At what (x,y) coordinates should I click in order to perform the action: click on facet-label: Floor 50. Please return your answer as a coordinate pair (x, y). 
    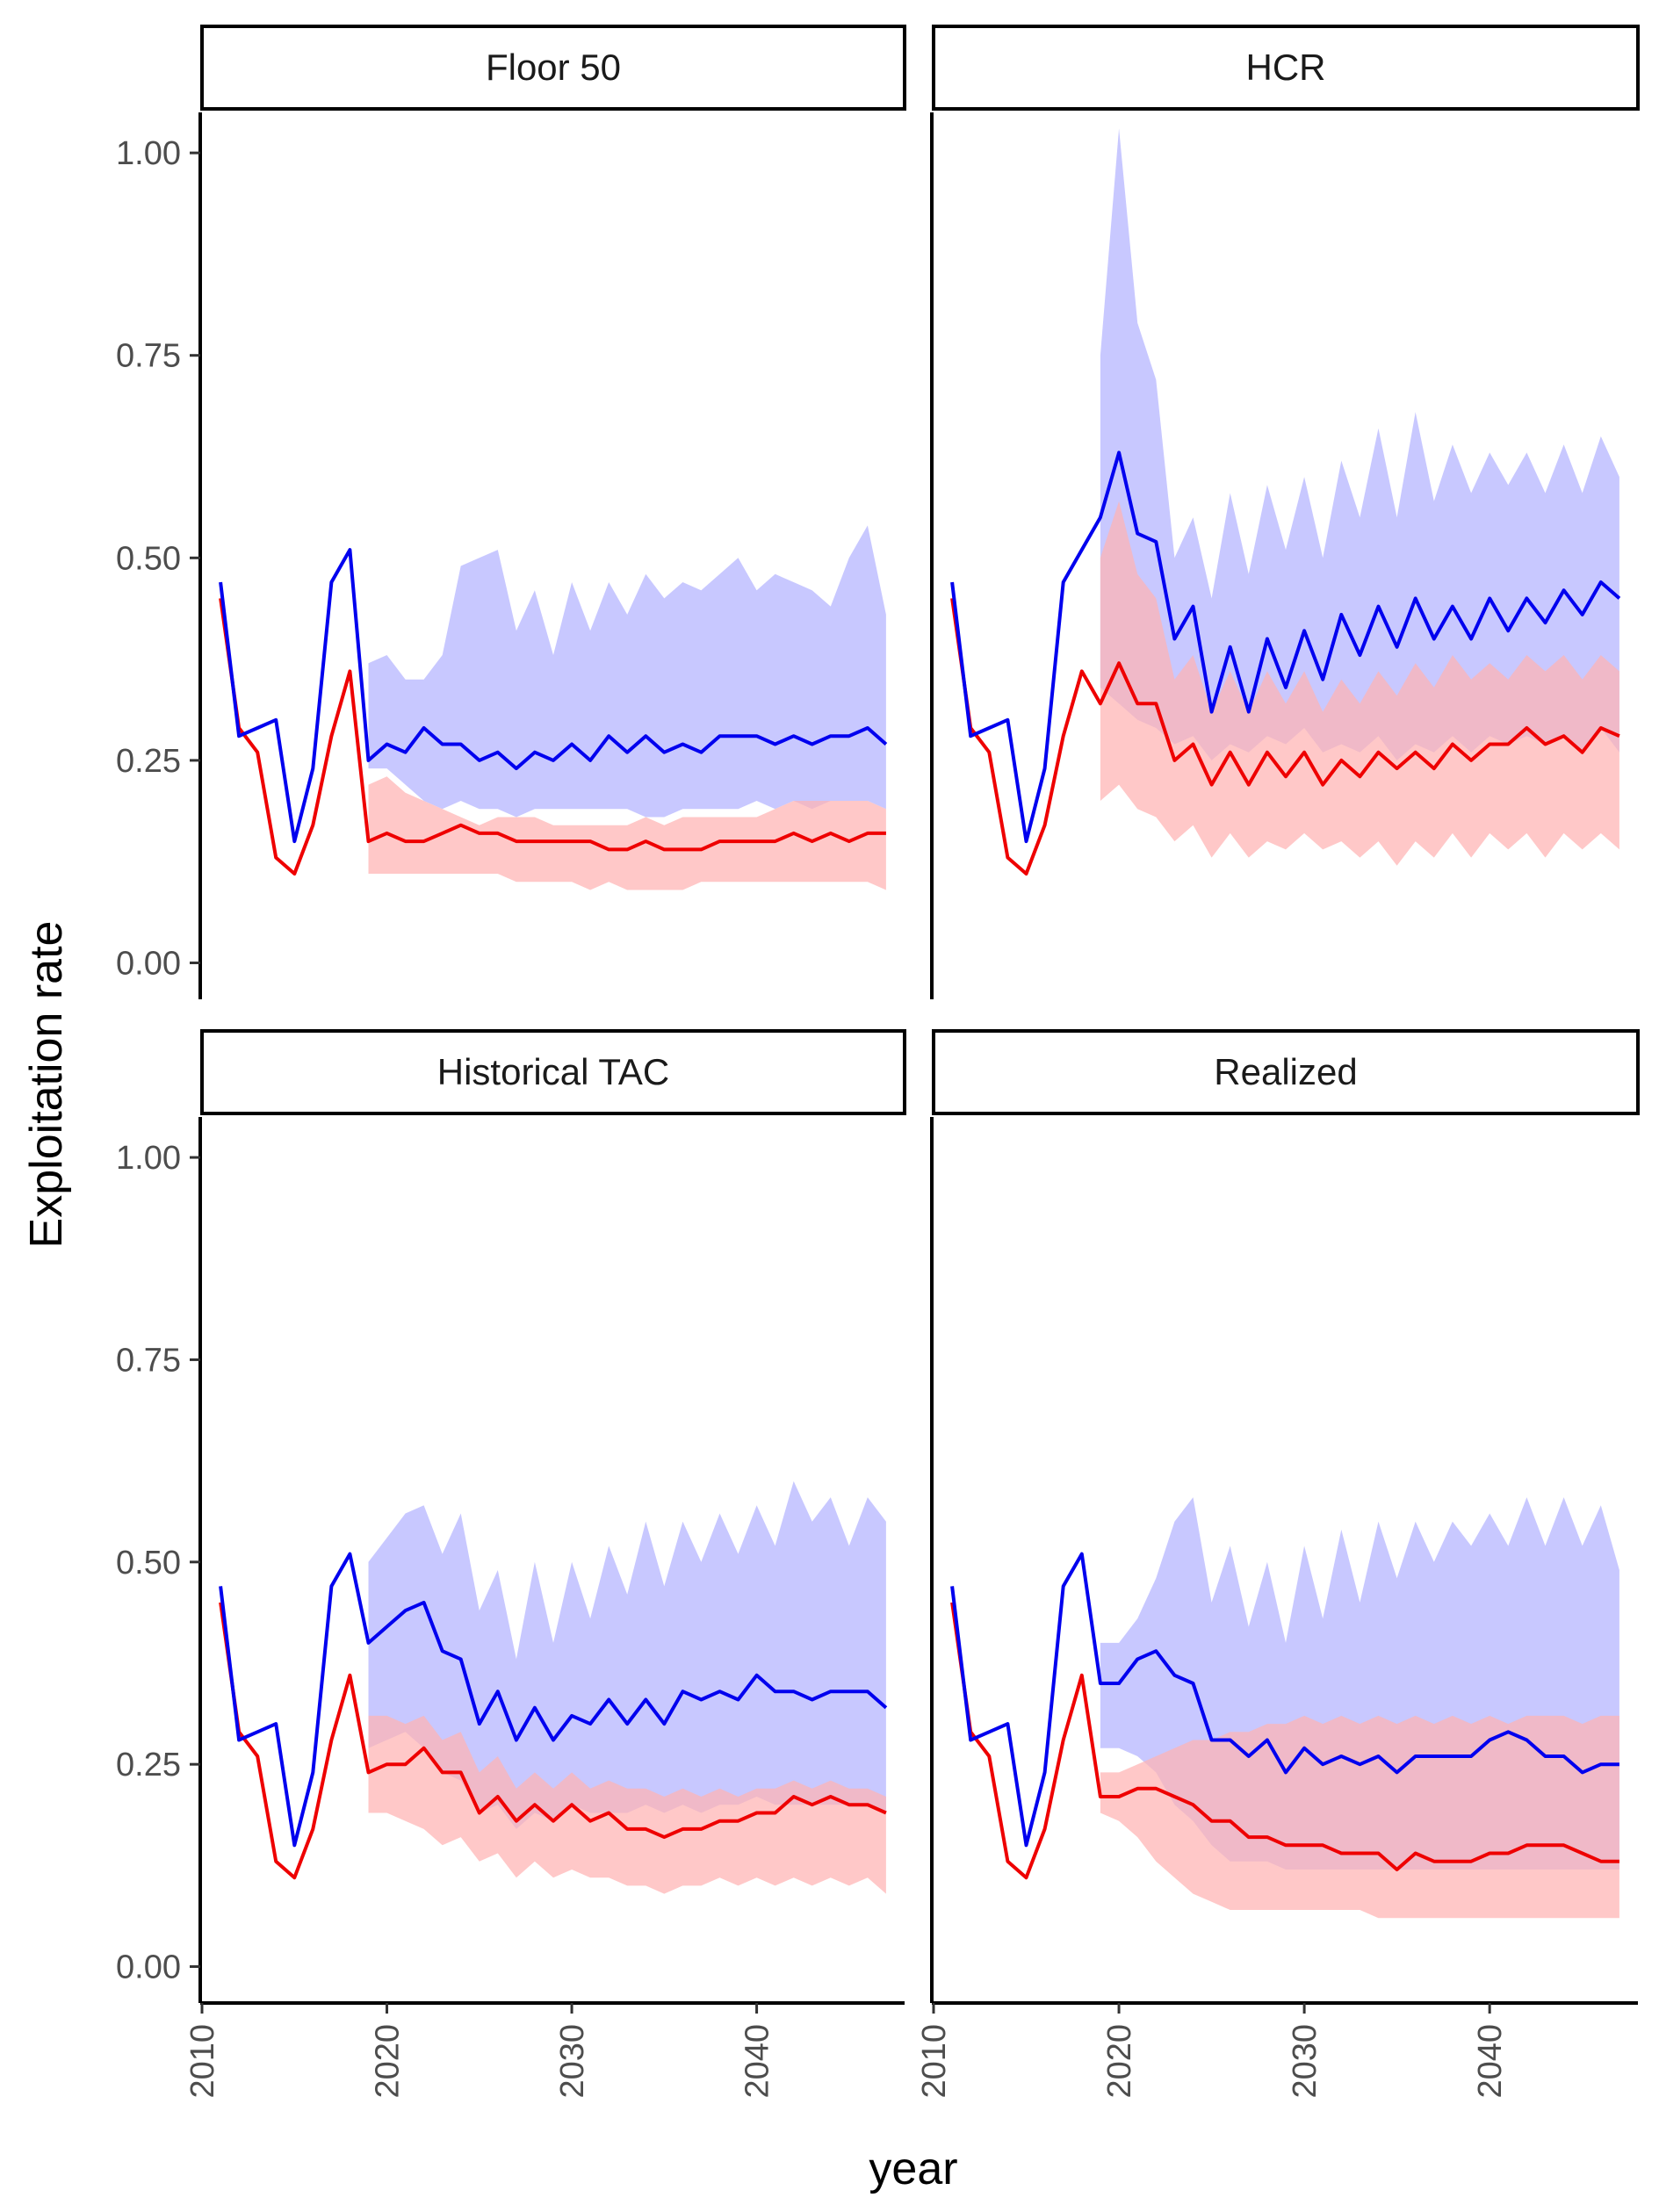
    Looking at the image, I should click on (553, 67).